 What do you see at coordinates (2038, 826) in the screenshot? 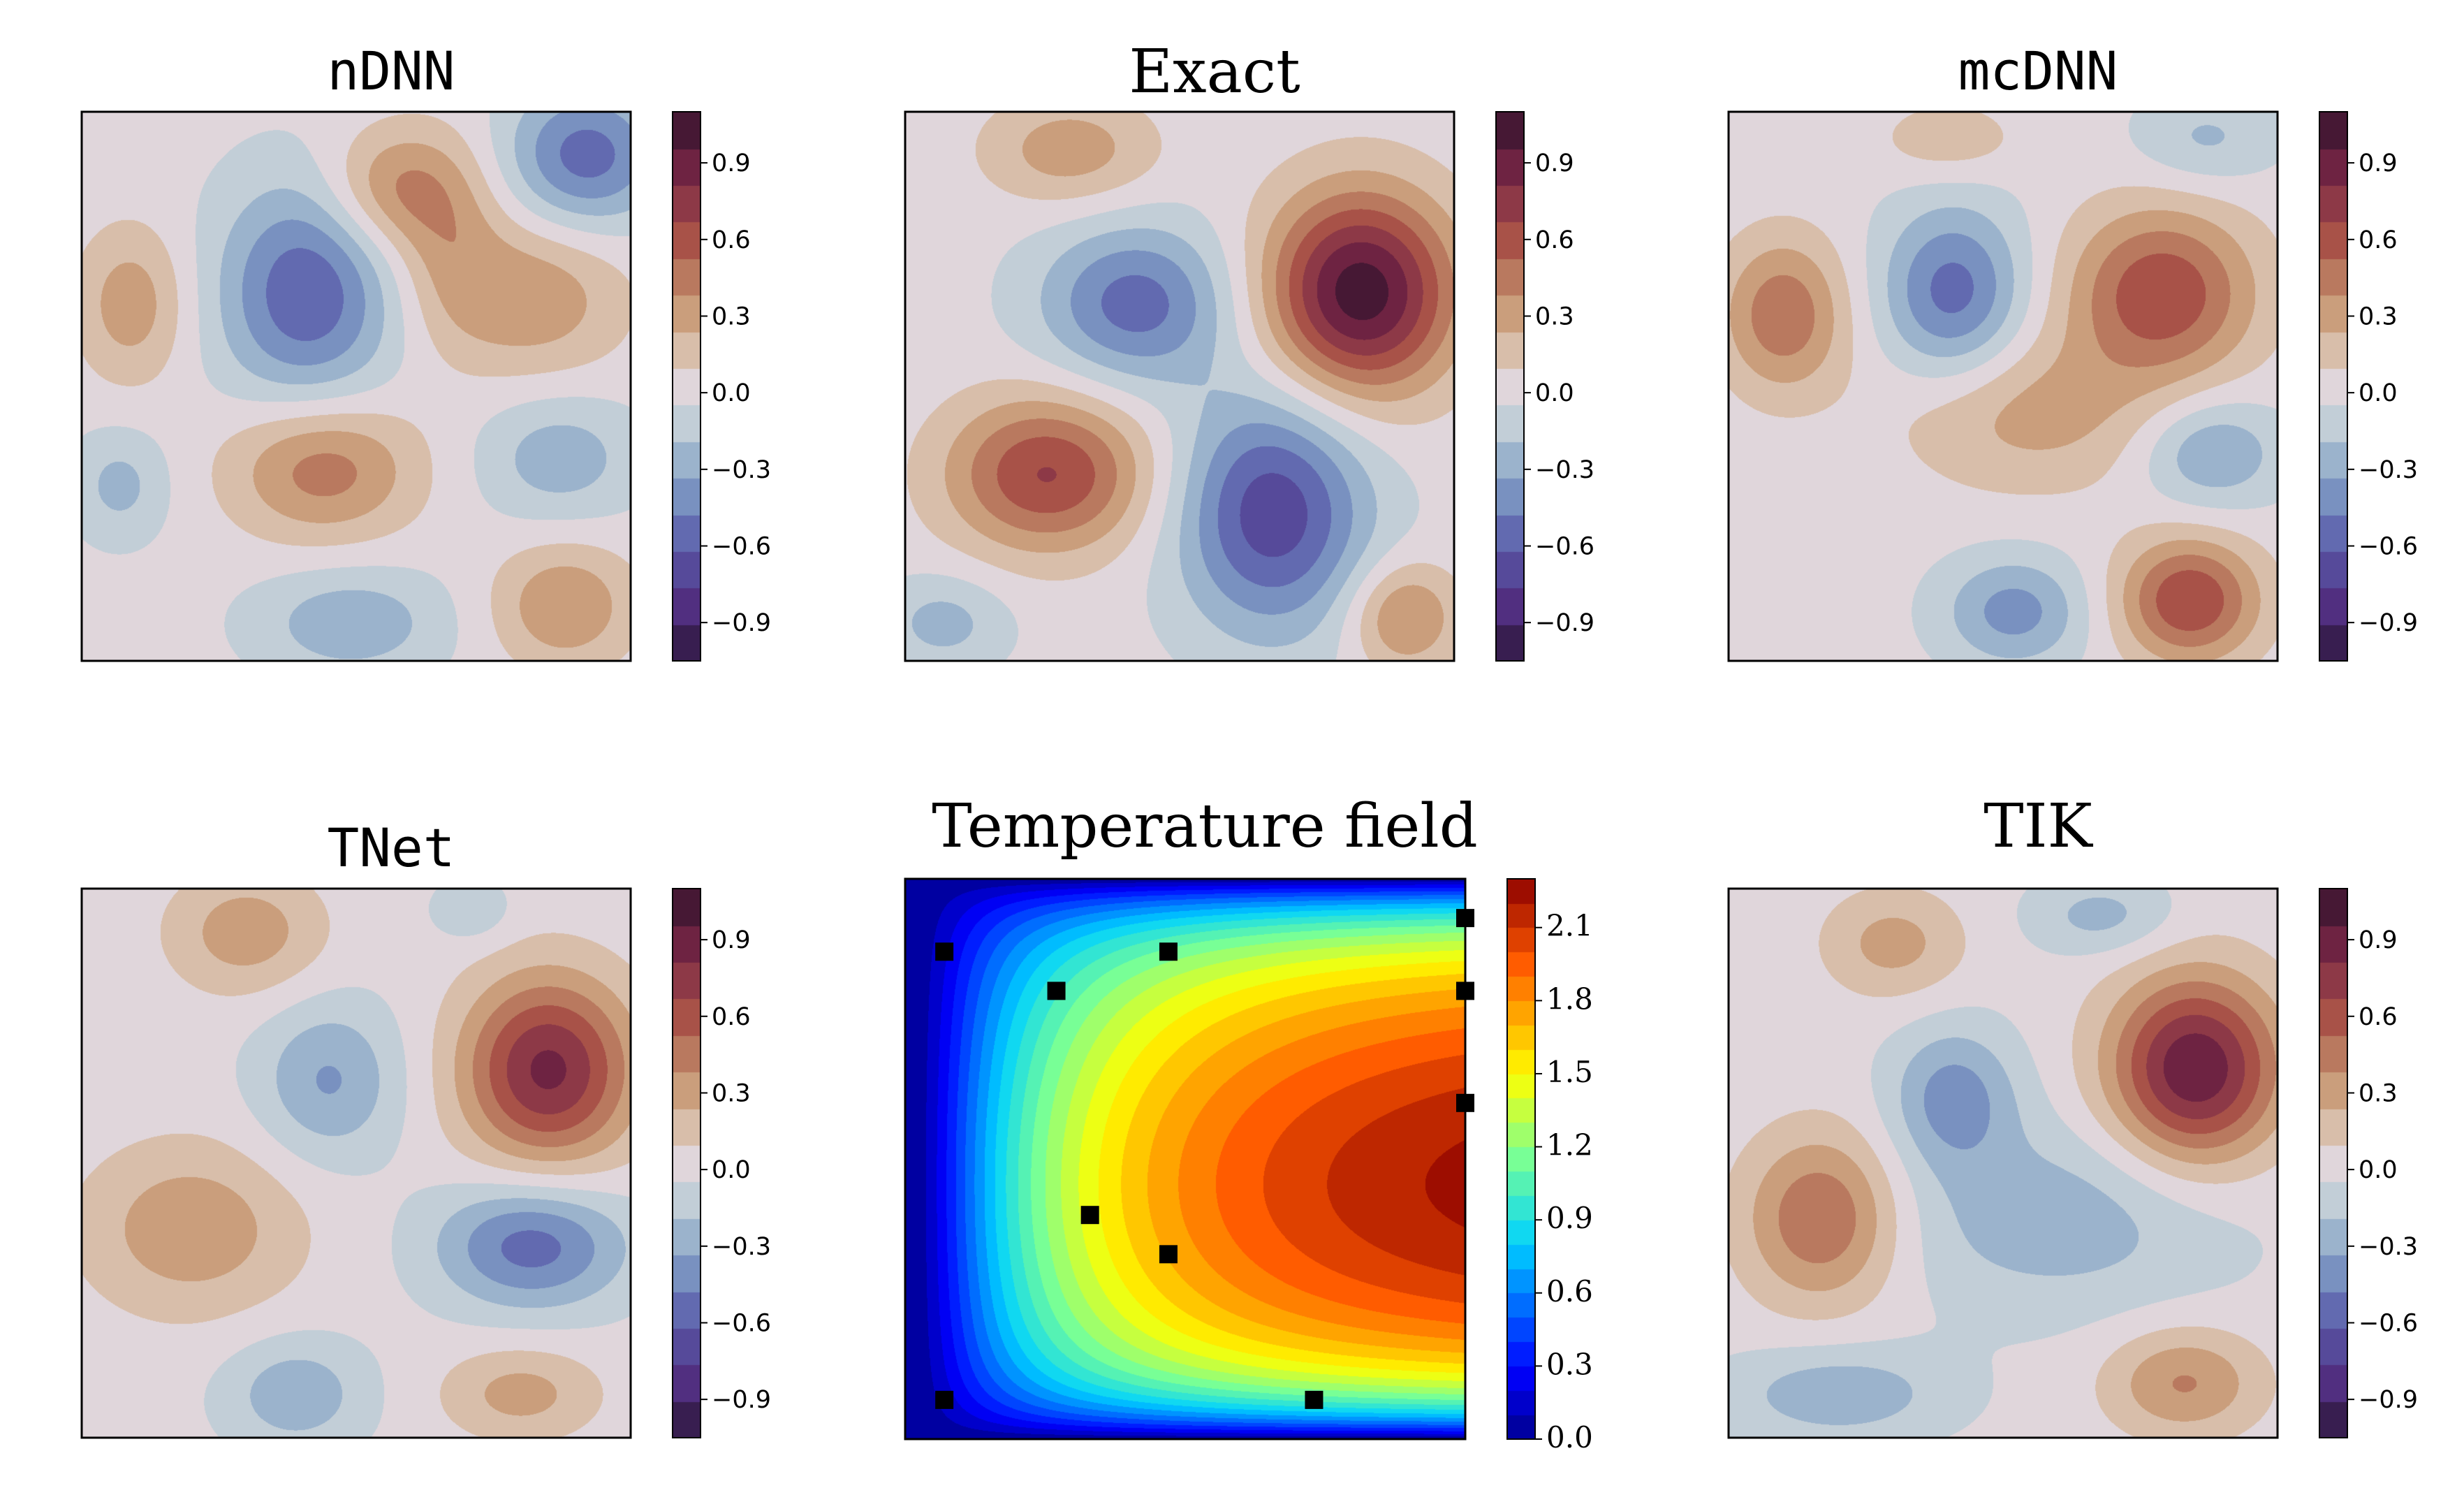
I see `panel-title-tik: TIK` at bounding box center [2038, 826].